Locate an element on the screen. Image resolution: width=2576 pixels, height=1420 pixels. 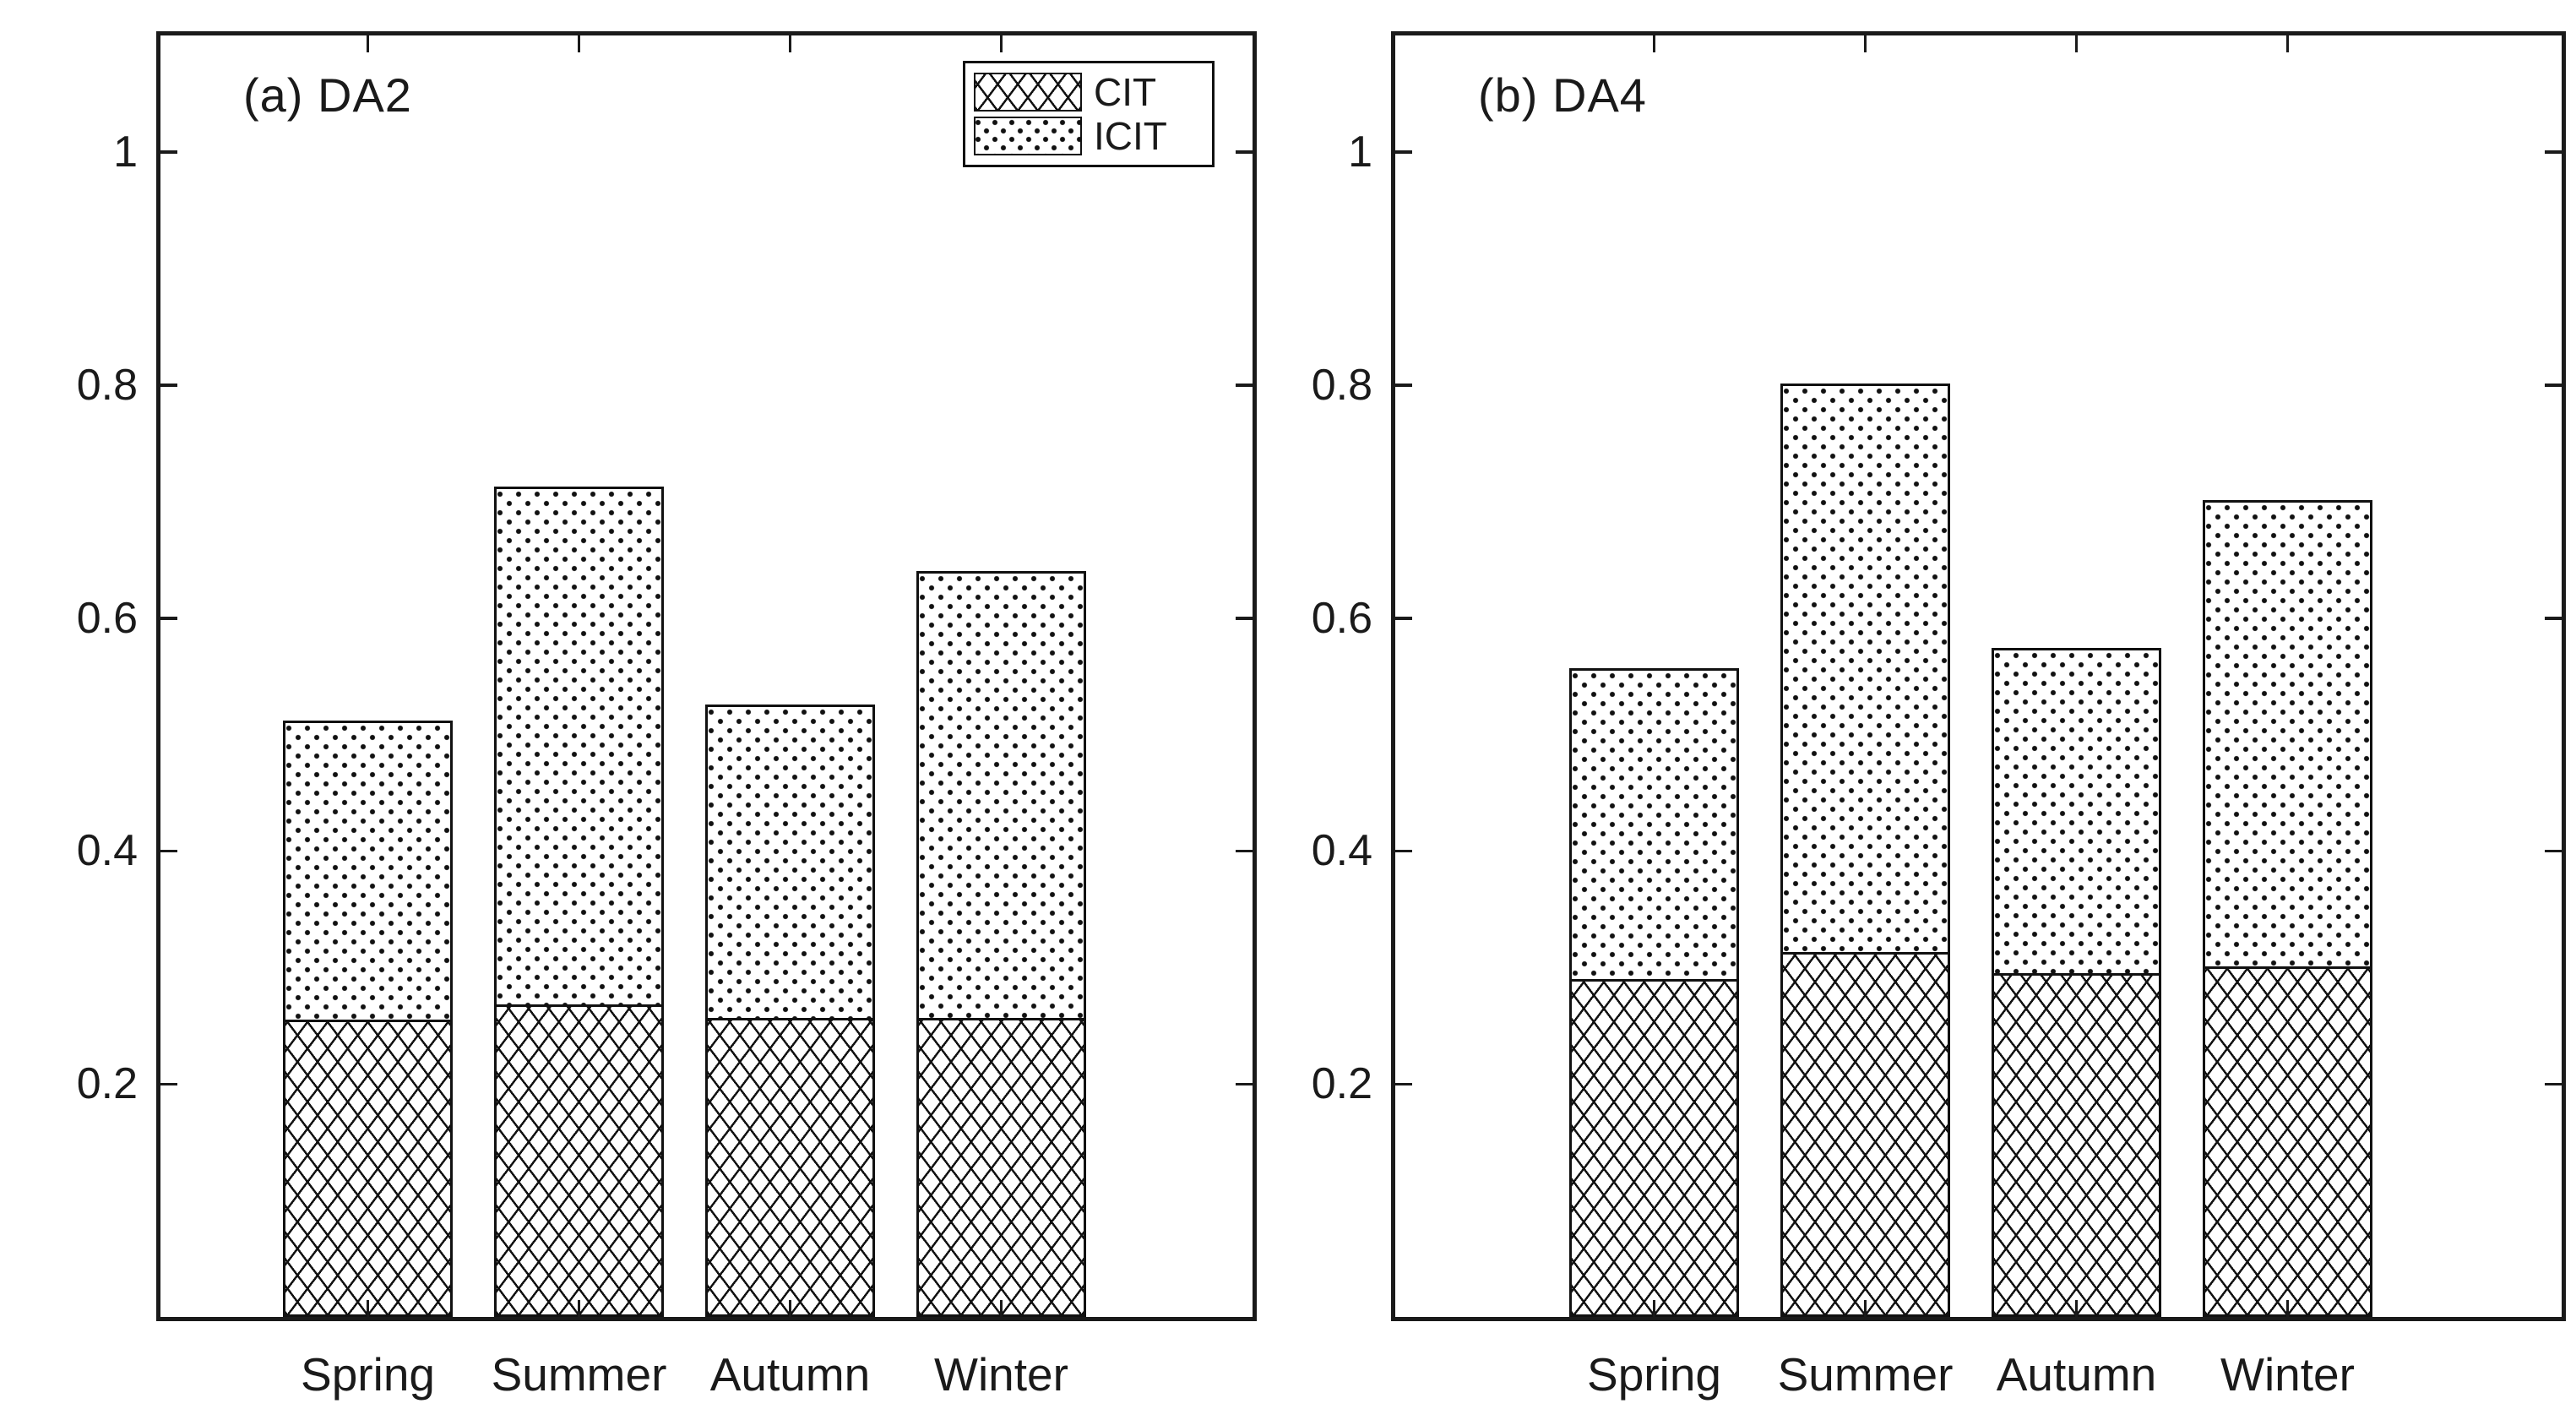
legend-label-cit: CIT is located at coordinates (1125, 91).